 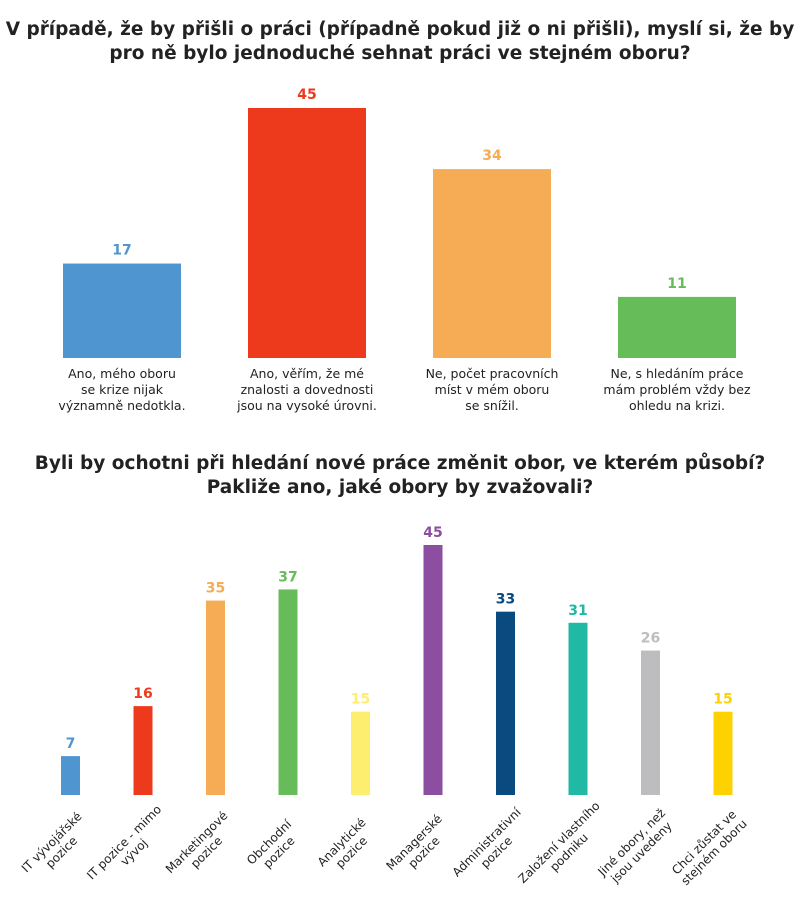 I want to click on chart1-category-line: míst v mém oboru, so click(x=492, y=389).